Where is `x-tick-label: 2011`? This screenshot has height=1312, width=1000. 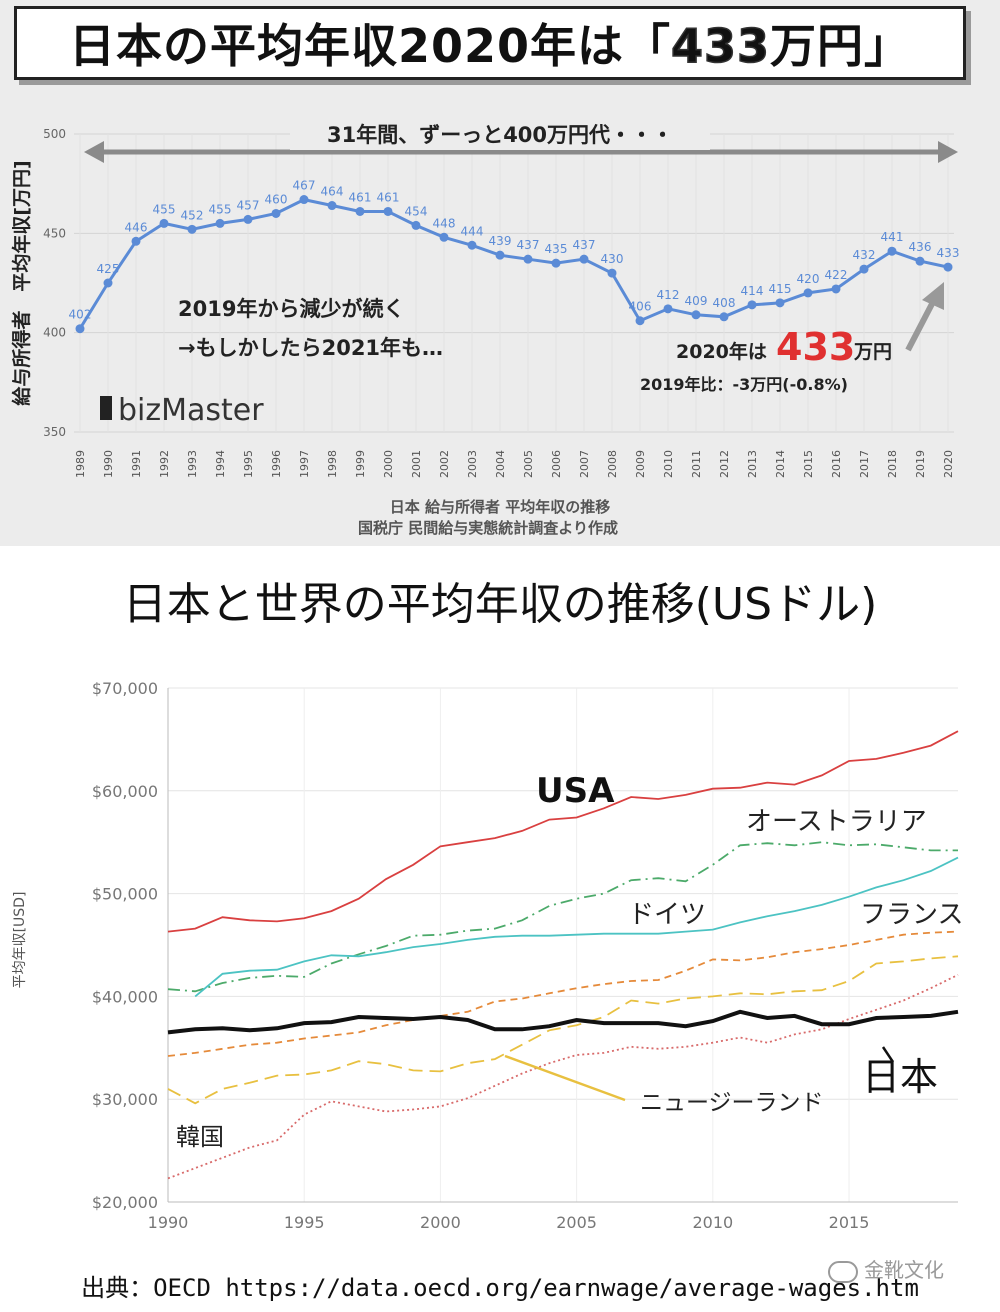 x-tick-label: 2011 is located at coordinates (696, 464).